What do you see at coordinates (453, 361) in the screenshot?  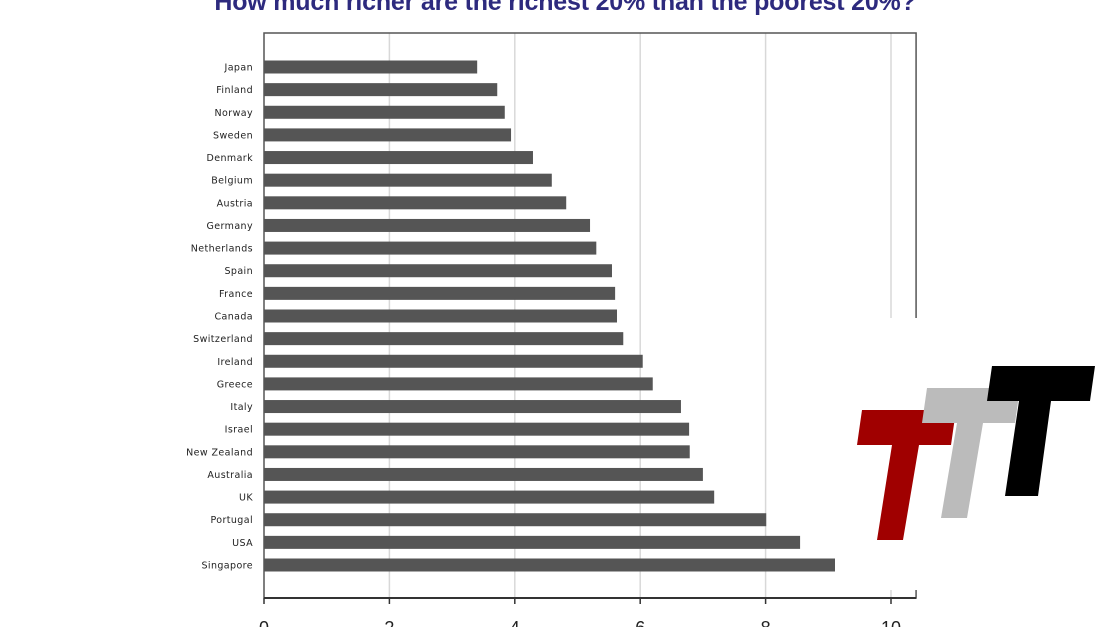 I see `bar-ireland` at bounding box center [453, 361].